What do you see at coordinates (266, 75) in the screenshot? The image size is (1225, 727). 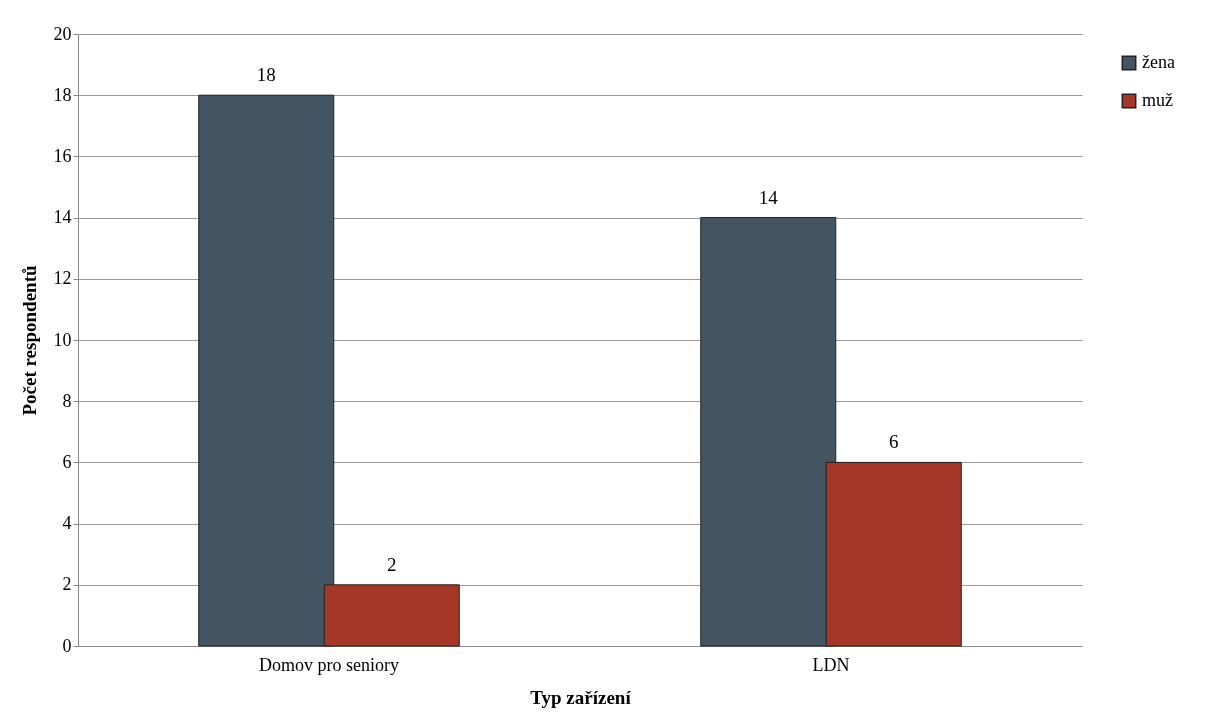 I see `data-label: 18` at bounding box center [266, 75].